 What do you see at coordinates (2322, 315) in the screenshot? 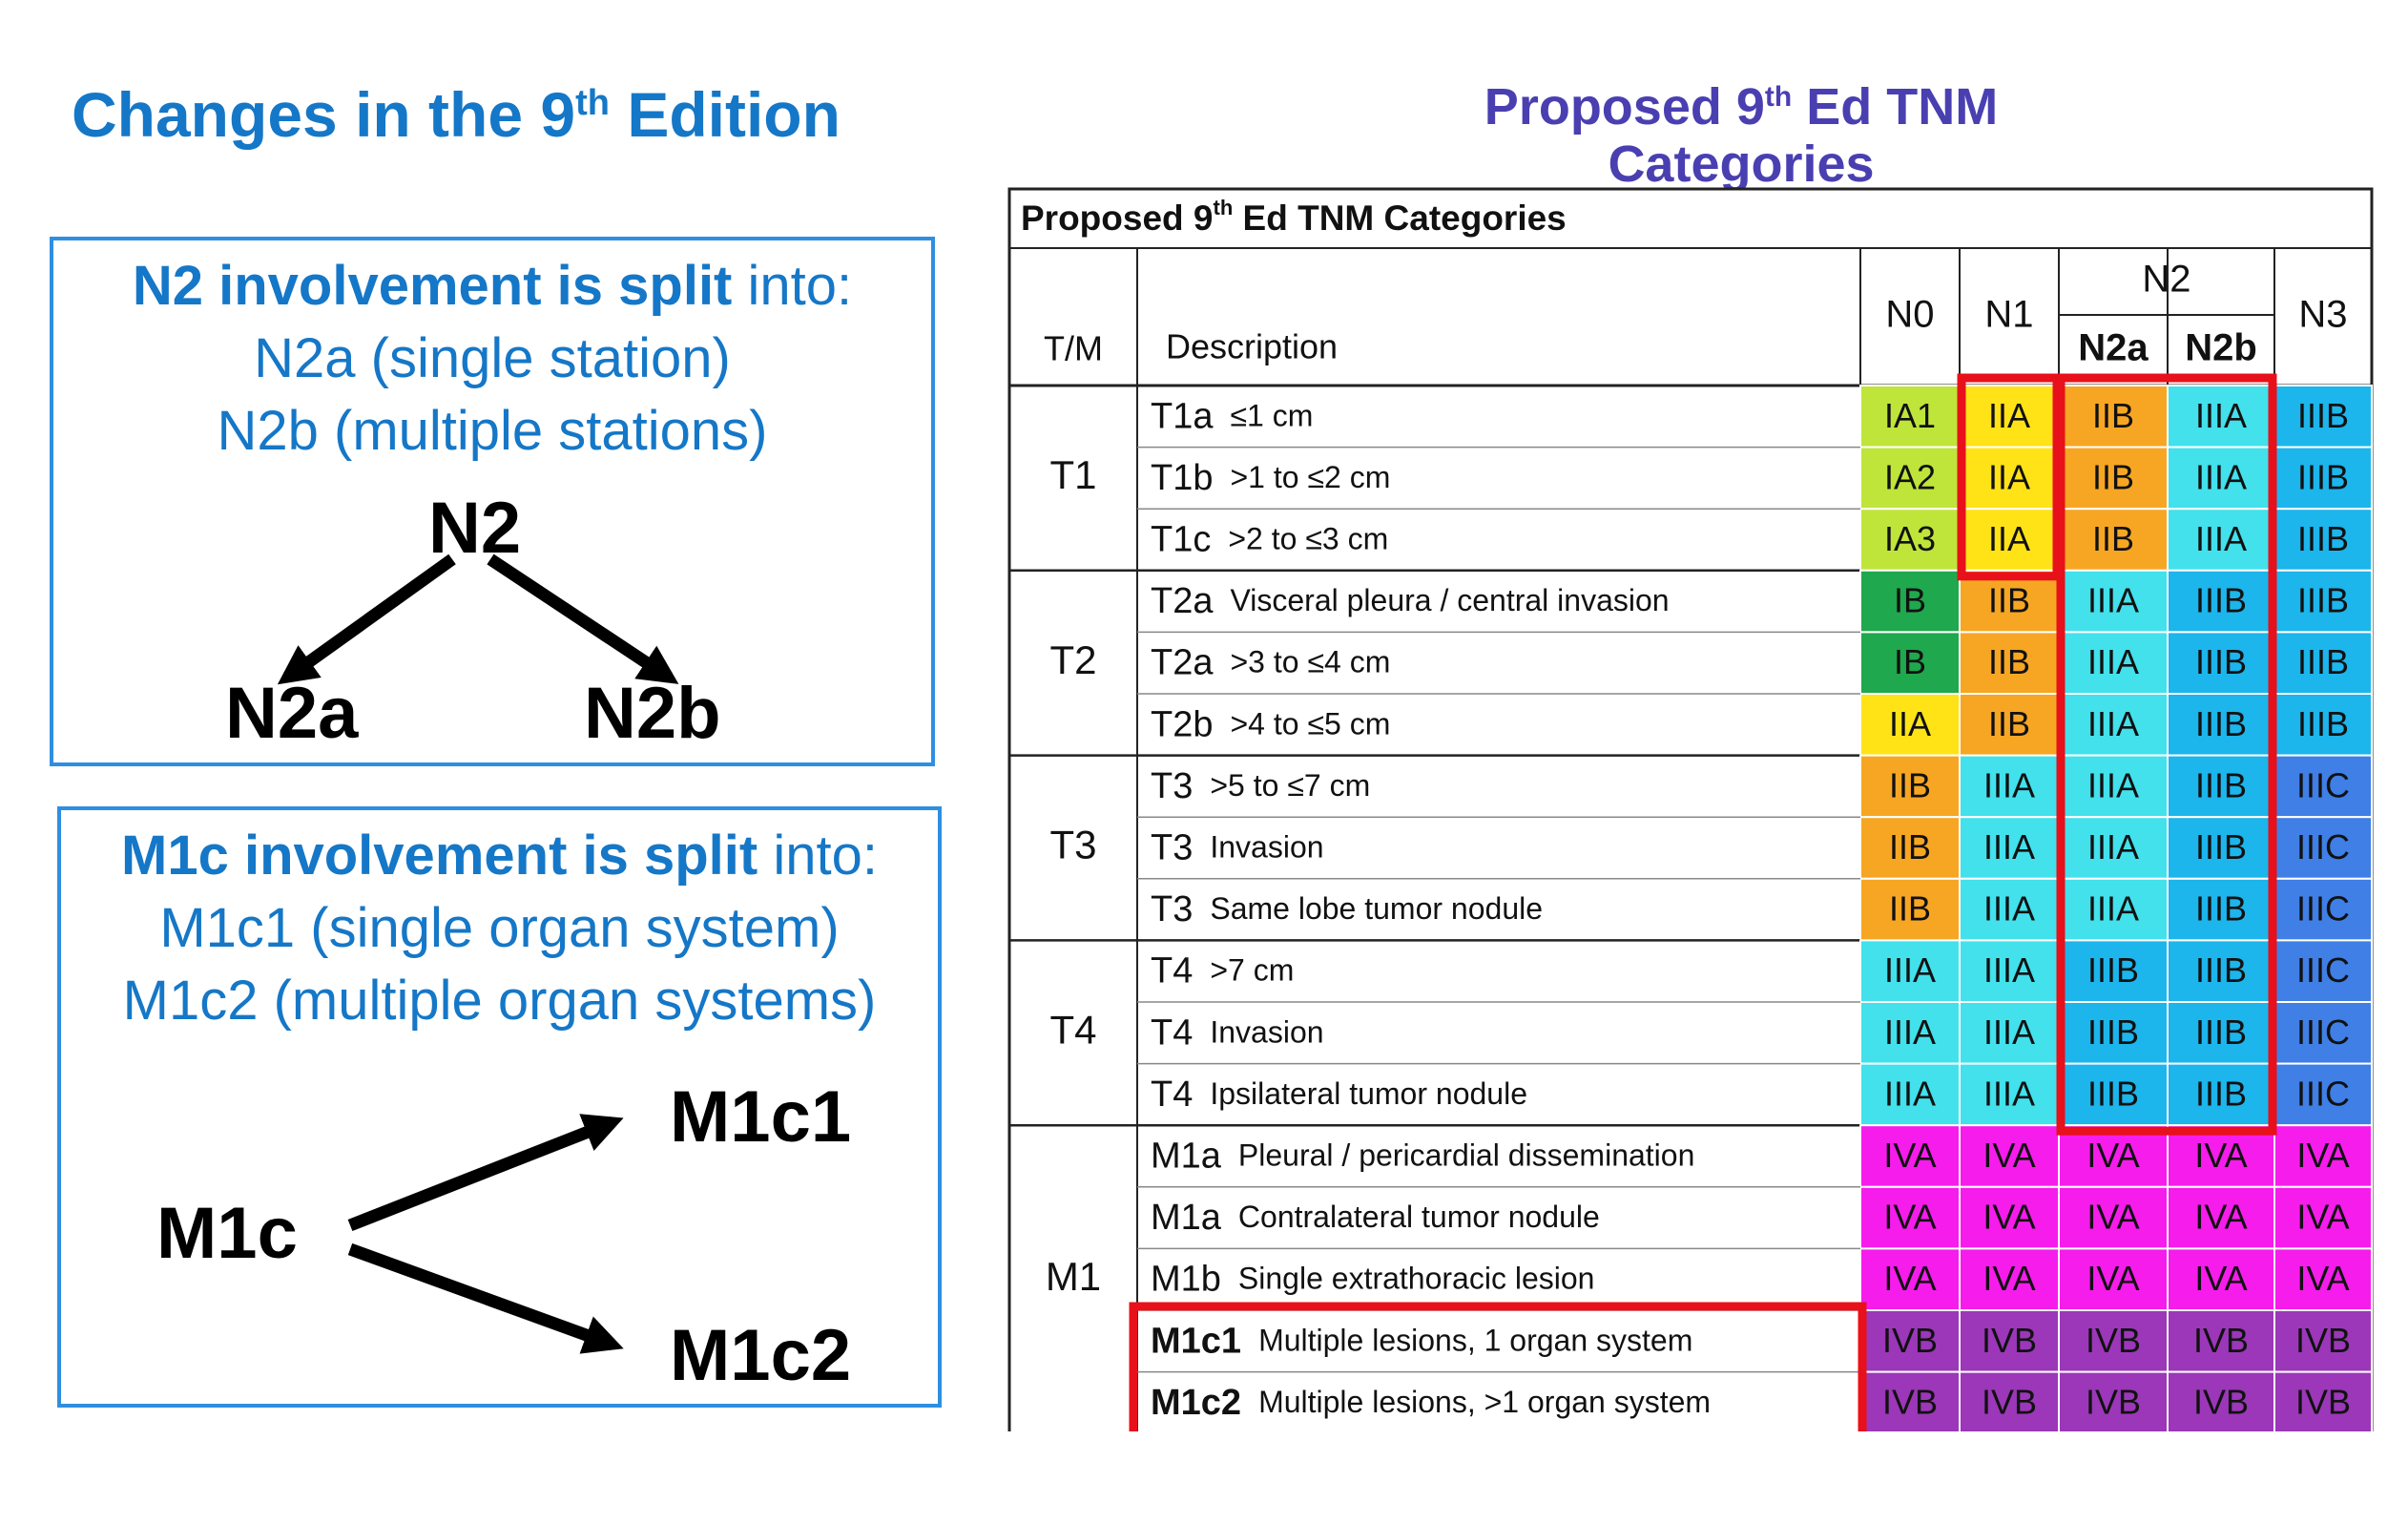
I see `header-n3: N3` at bounding box center [2322, 315].